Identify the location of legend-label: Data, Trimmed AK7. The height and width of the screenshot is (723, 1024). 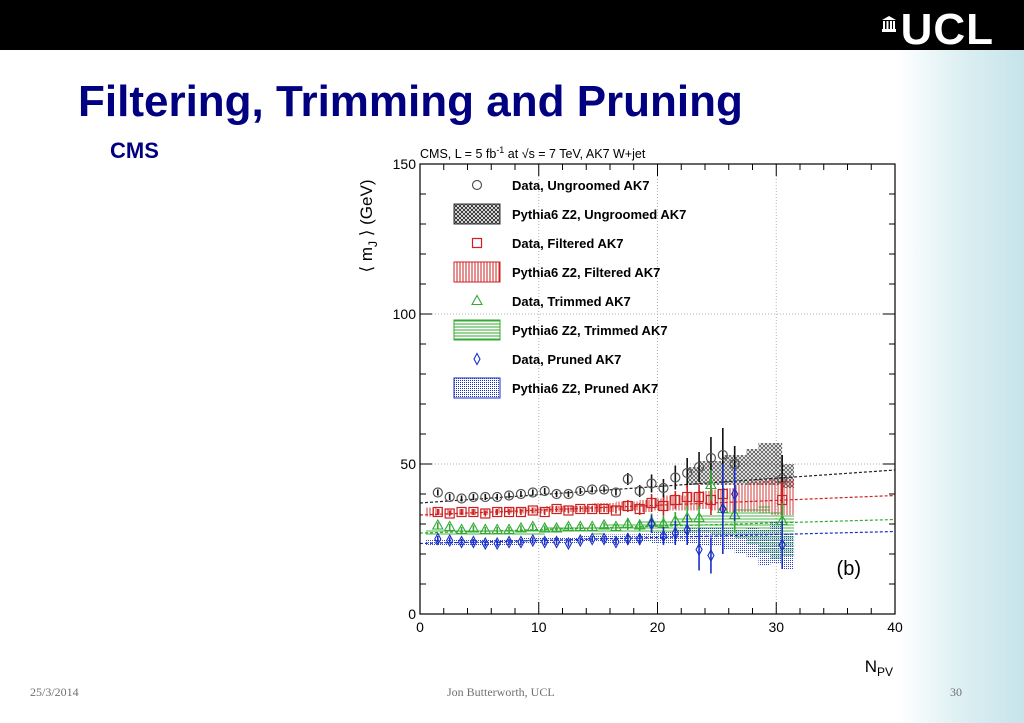
(571, 301).